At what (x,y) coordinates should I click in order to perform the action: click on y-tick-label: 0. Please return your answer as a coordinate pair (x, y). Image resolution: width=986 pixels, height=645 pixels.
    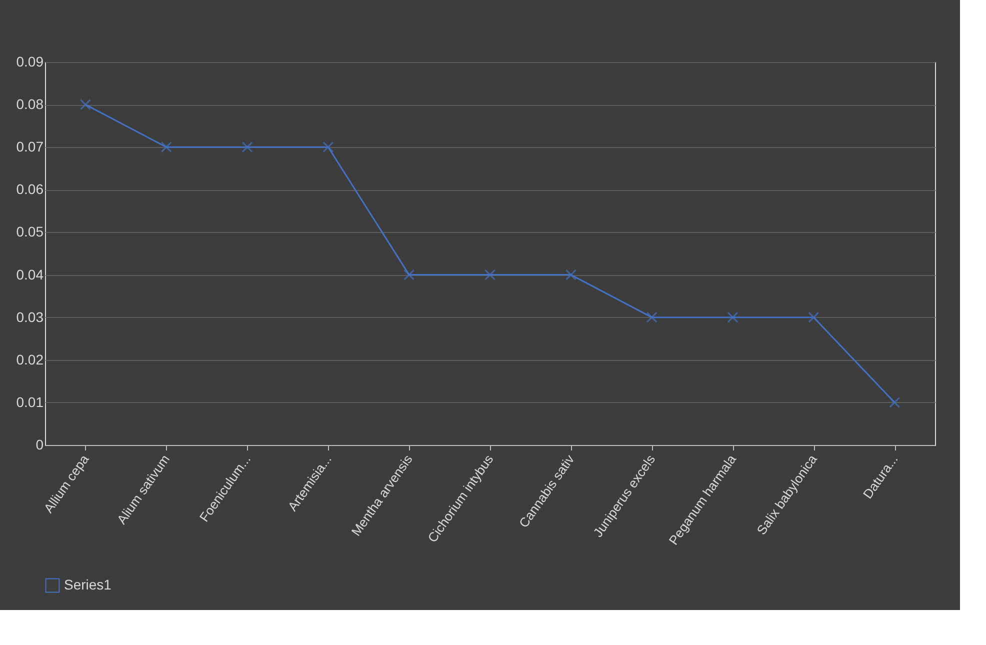
    Looking at the image, I should click on (40, 444).